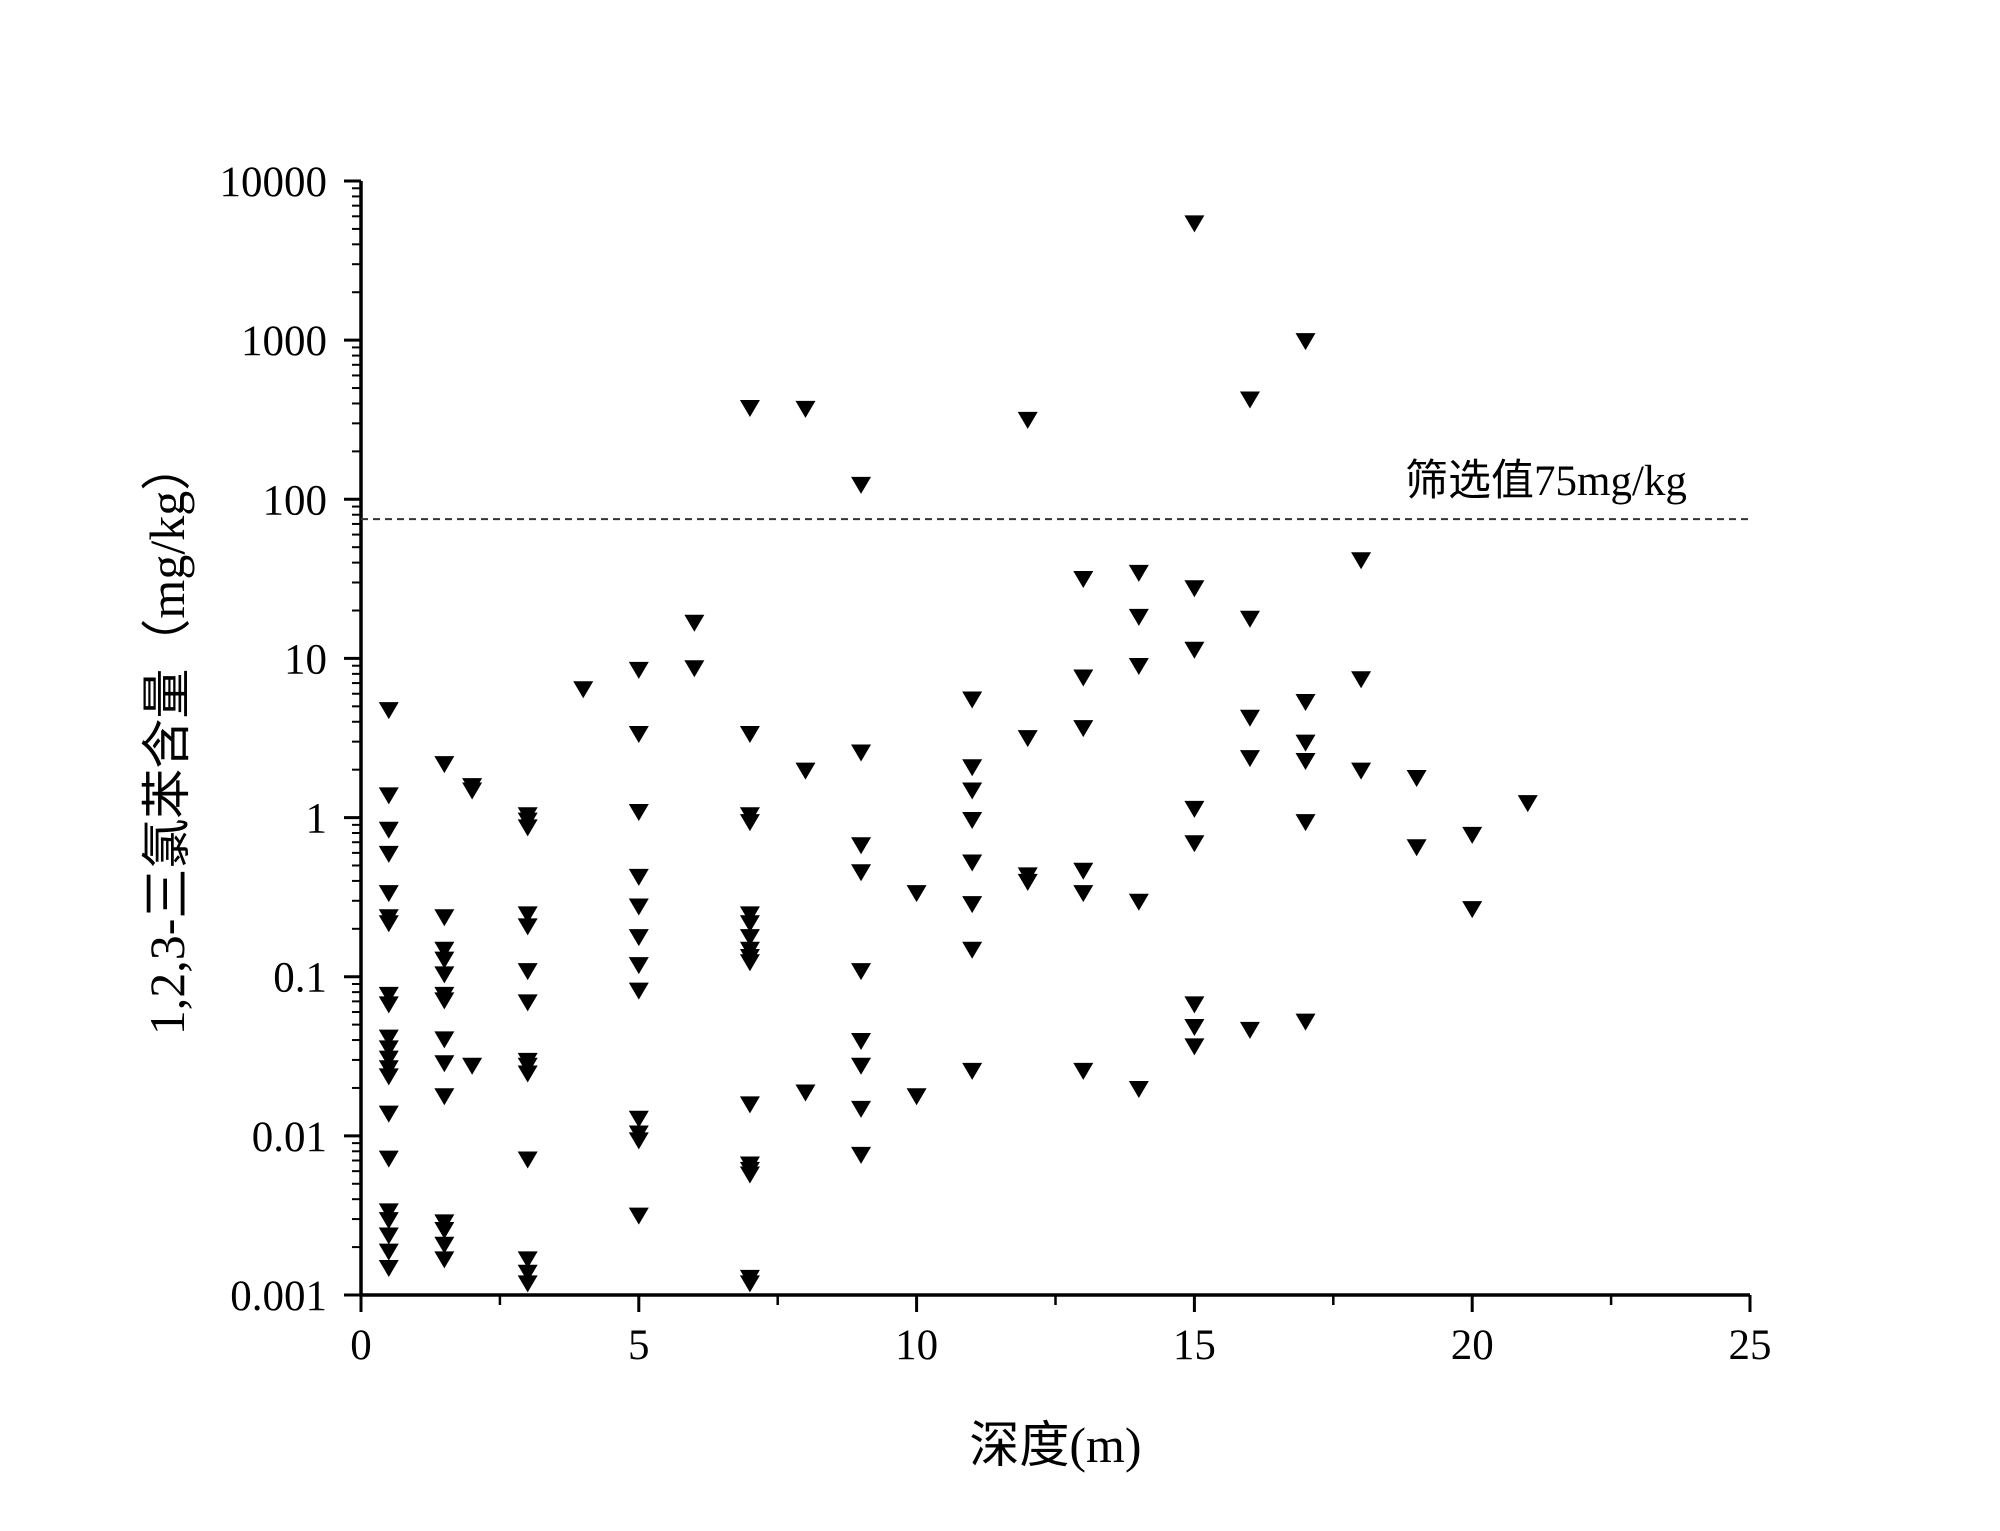 This screenshot has height=1531, width=2000. What do you see at coordinates (1472, 1345) in the screenshot?
I see `x-tick-label: 20` at bounding box center [1472, 1345].